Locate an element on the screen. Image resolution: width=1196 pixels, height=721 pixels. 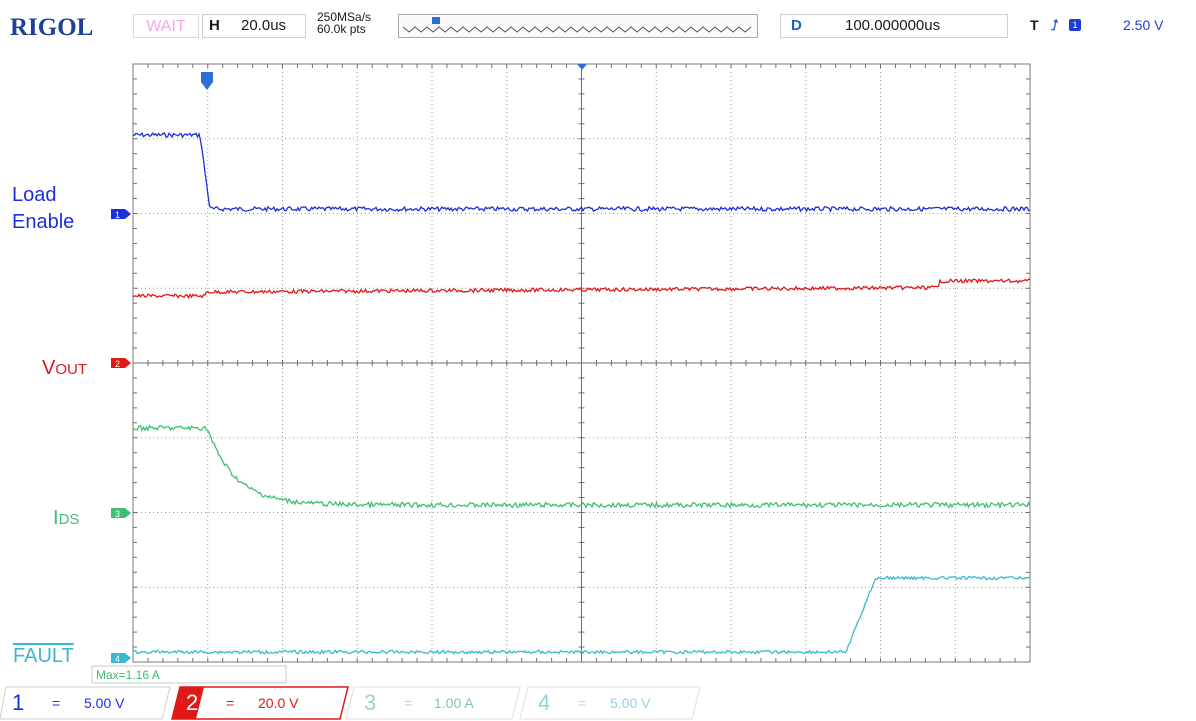
channel-tab-shapes is located at coordinates (350, 703).